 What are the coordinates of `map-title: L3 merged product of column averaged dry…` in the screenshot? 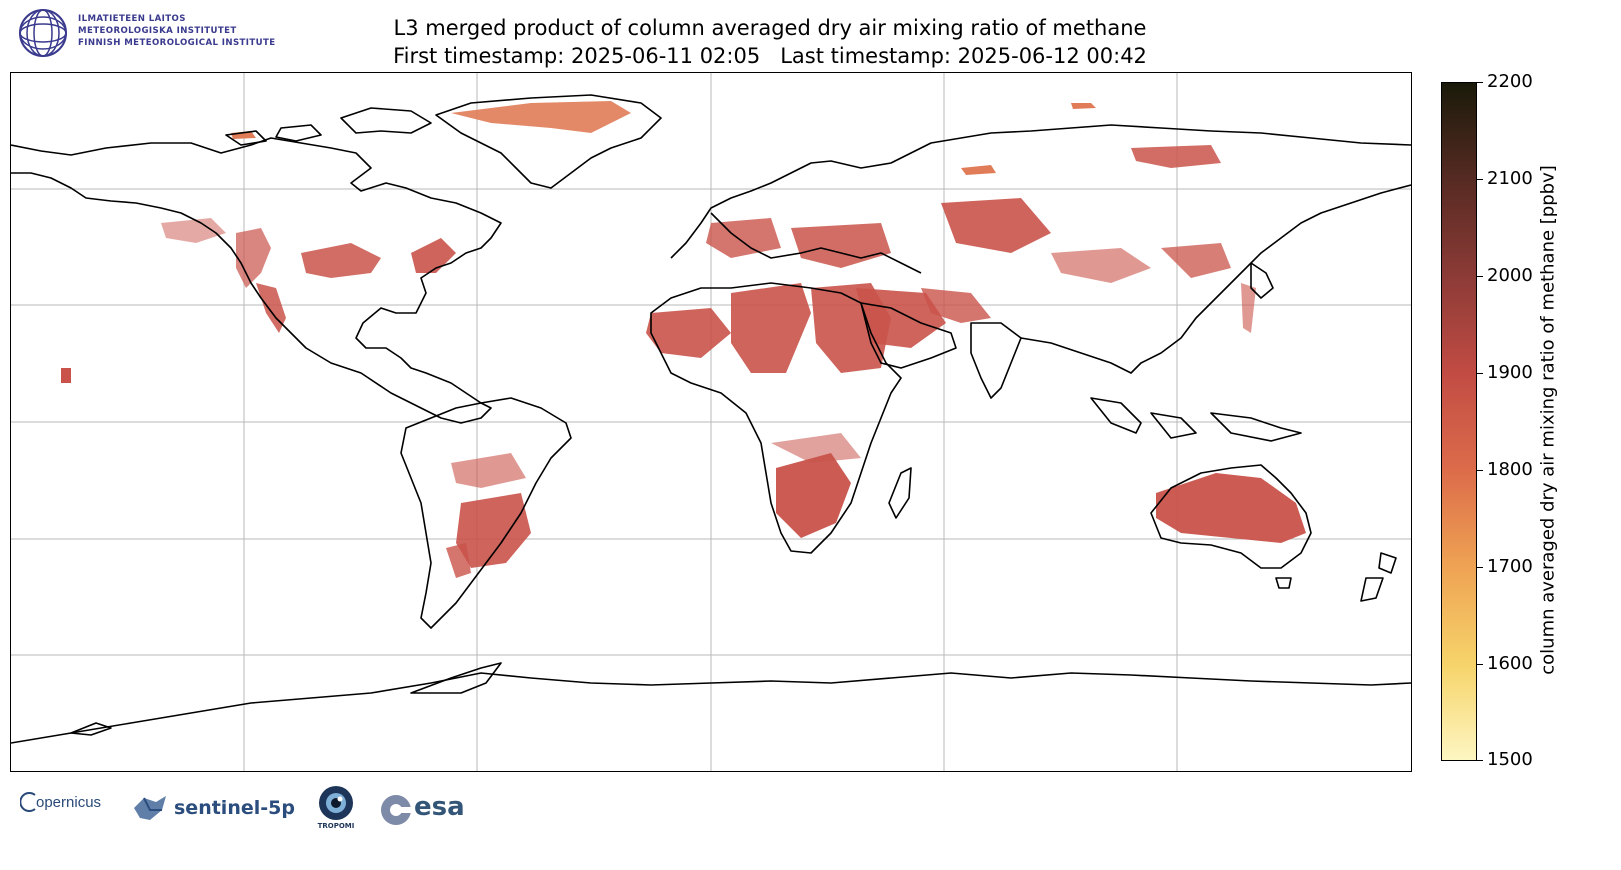 It's located at (770, 42).